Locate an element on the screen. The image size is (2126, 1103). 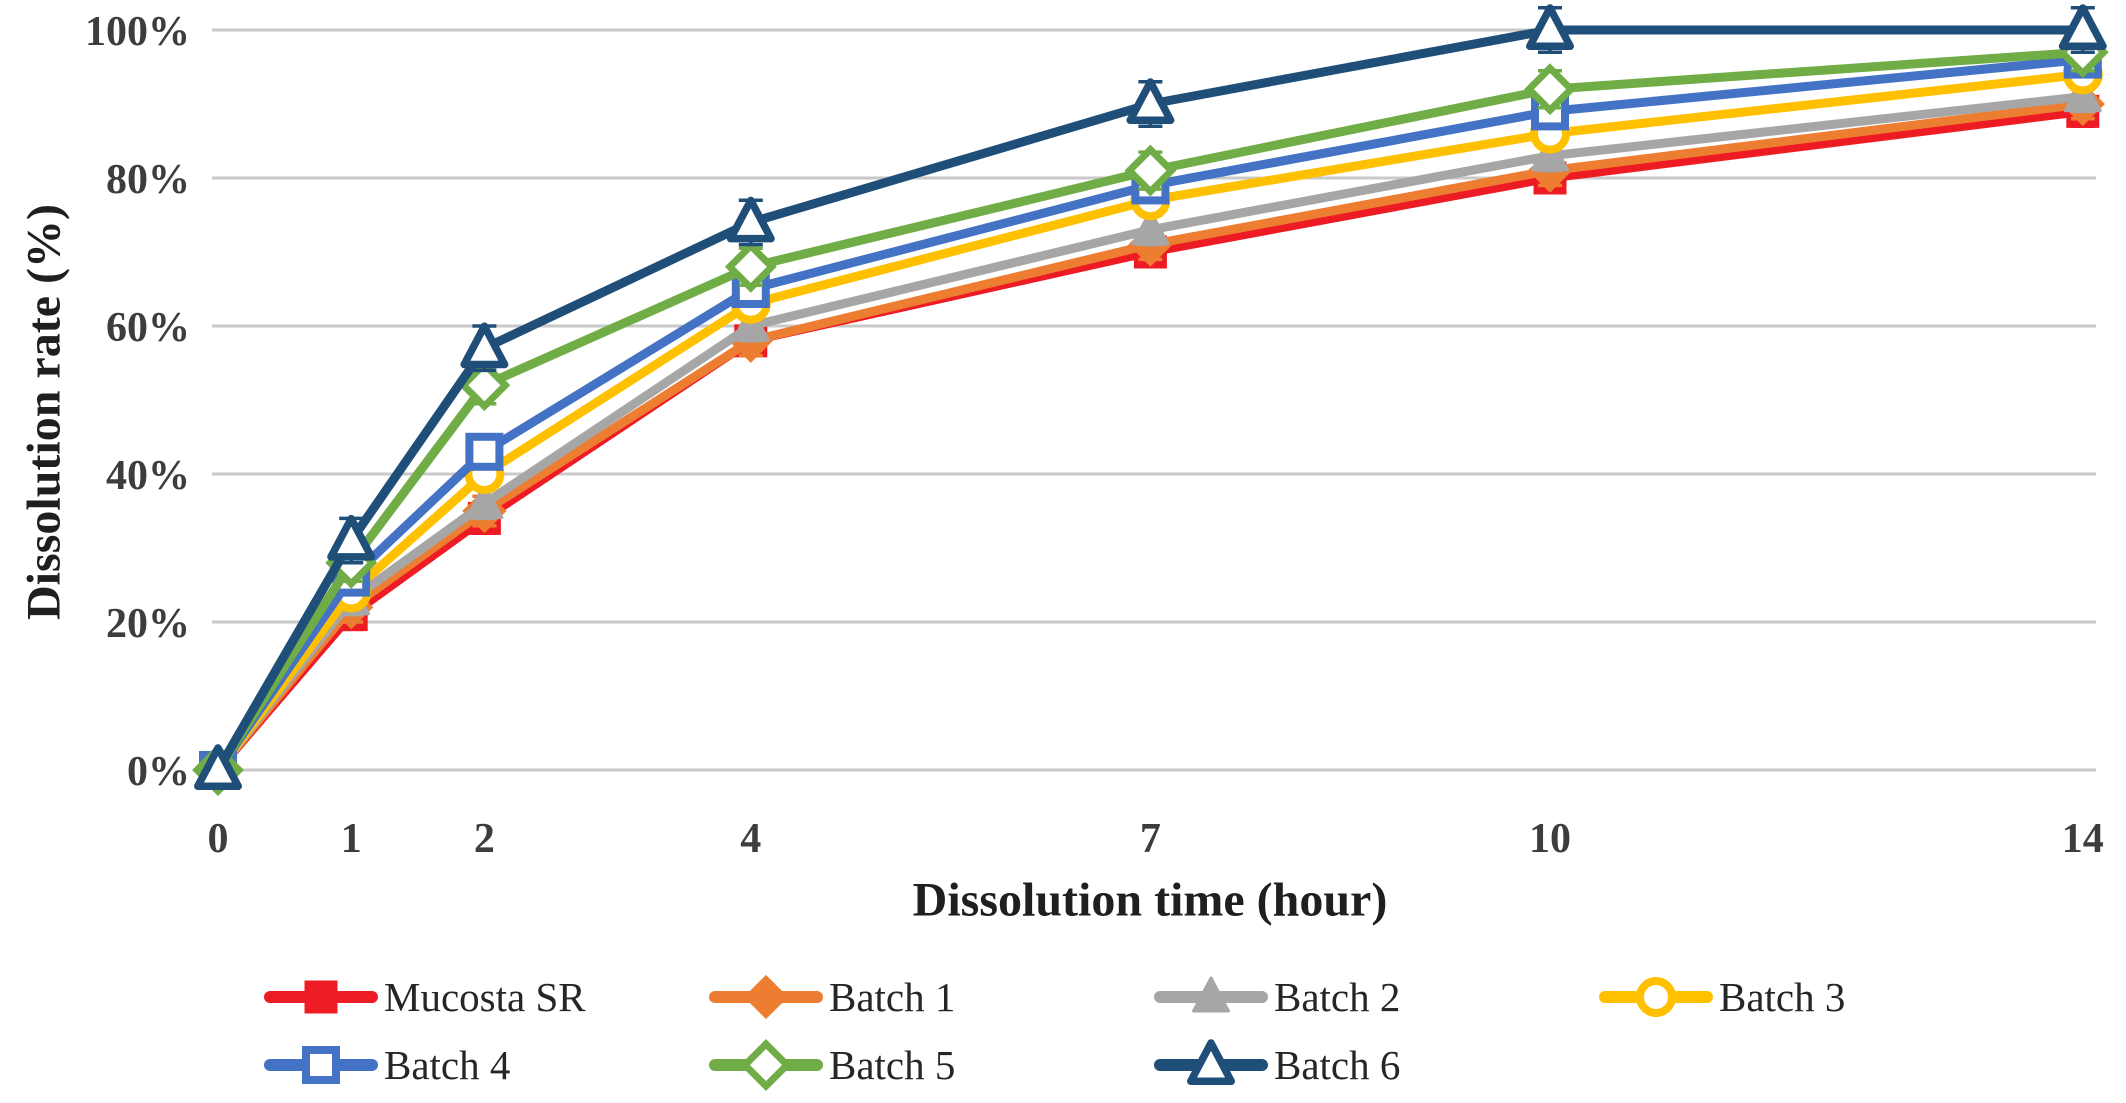
legend-label-mucosta-sr: Mucosta SR is located at coordinates (485, 997).